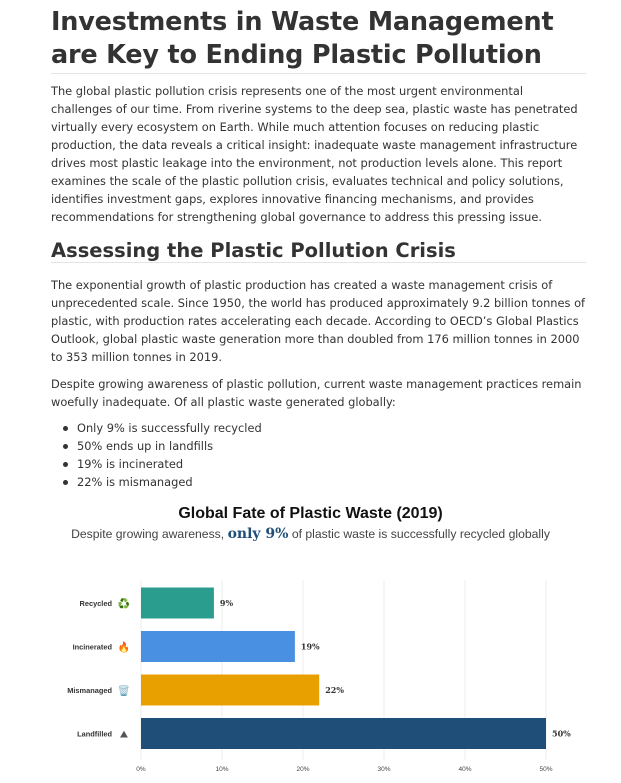 This screenshot has width=621, height=783. What do you see at coordinates (310, 513) in the screenshot?
I see `chart-title: Global Fate of Plastic Waste (2019)` at bounding box center [310, 513].